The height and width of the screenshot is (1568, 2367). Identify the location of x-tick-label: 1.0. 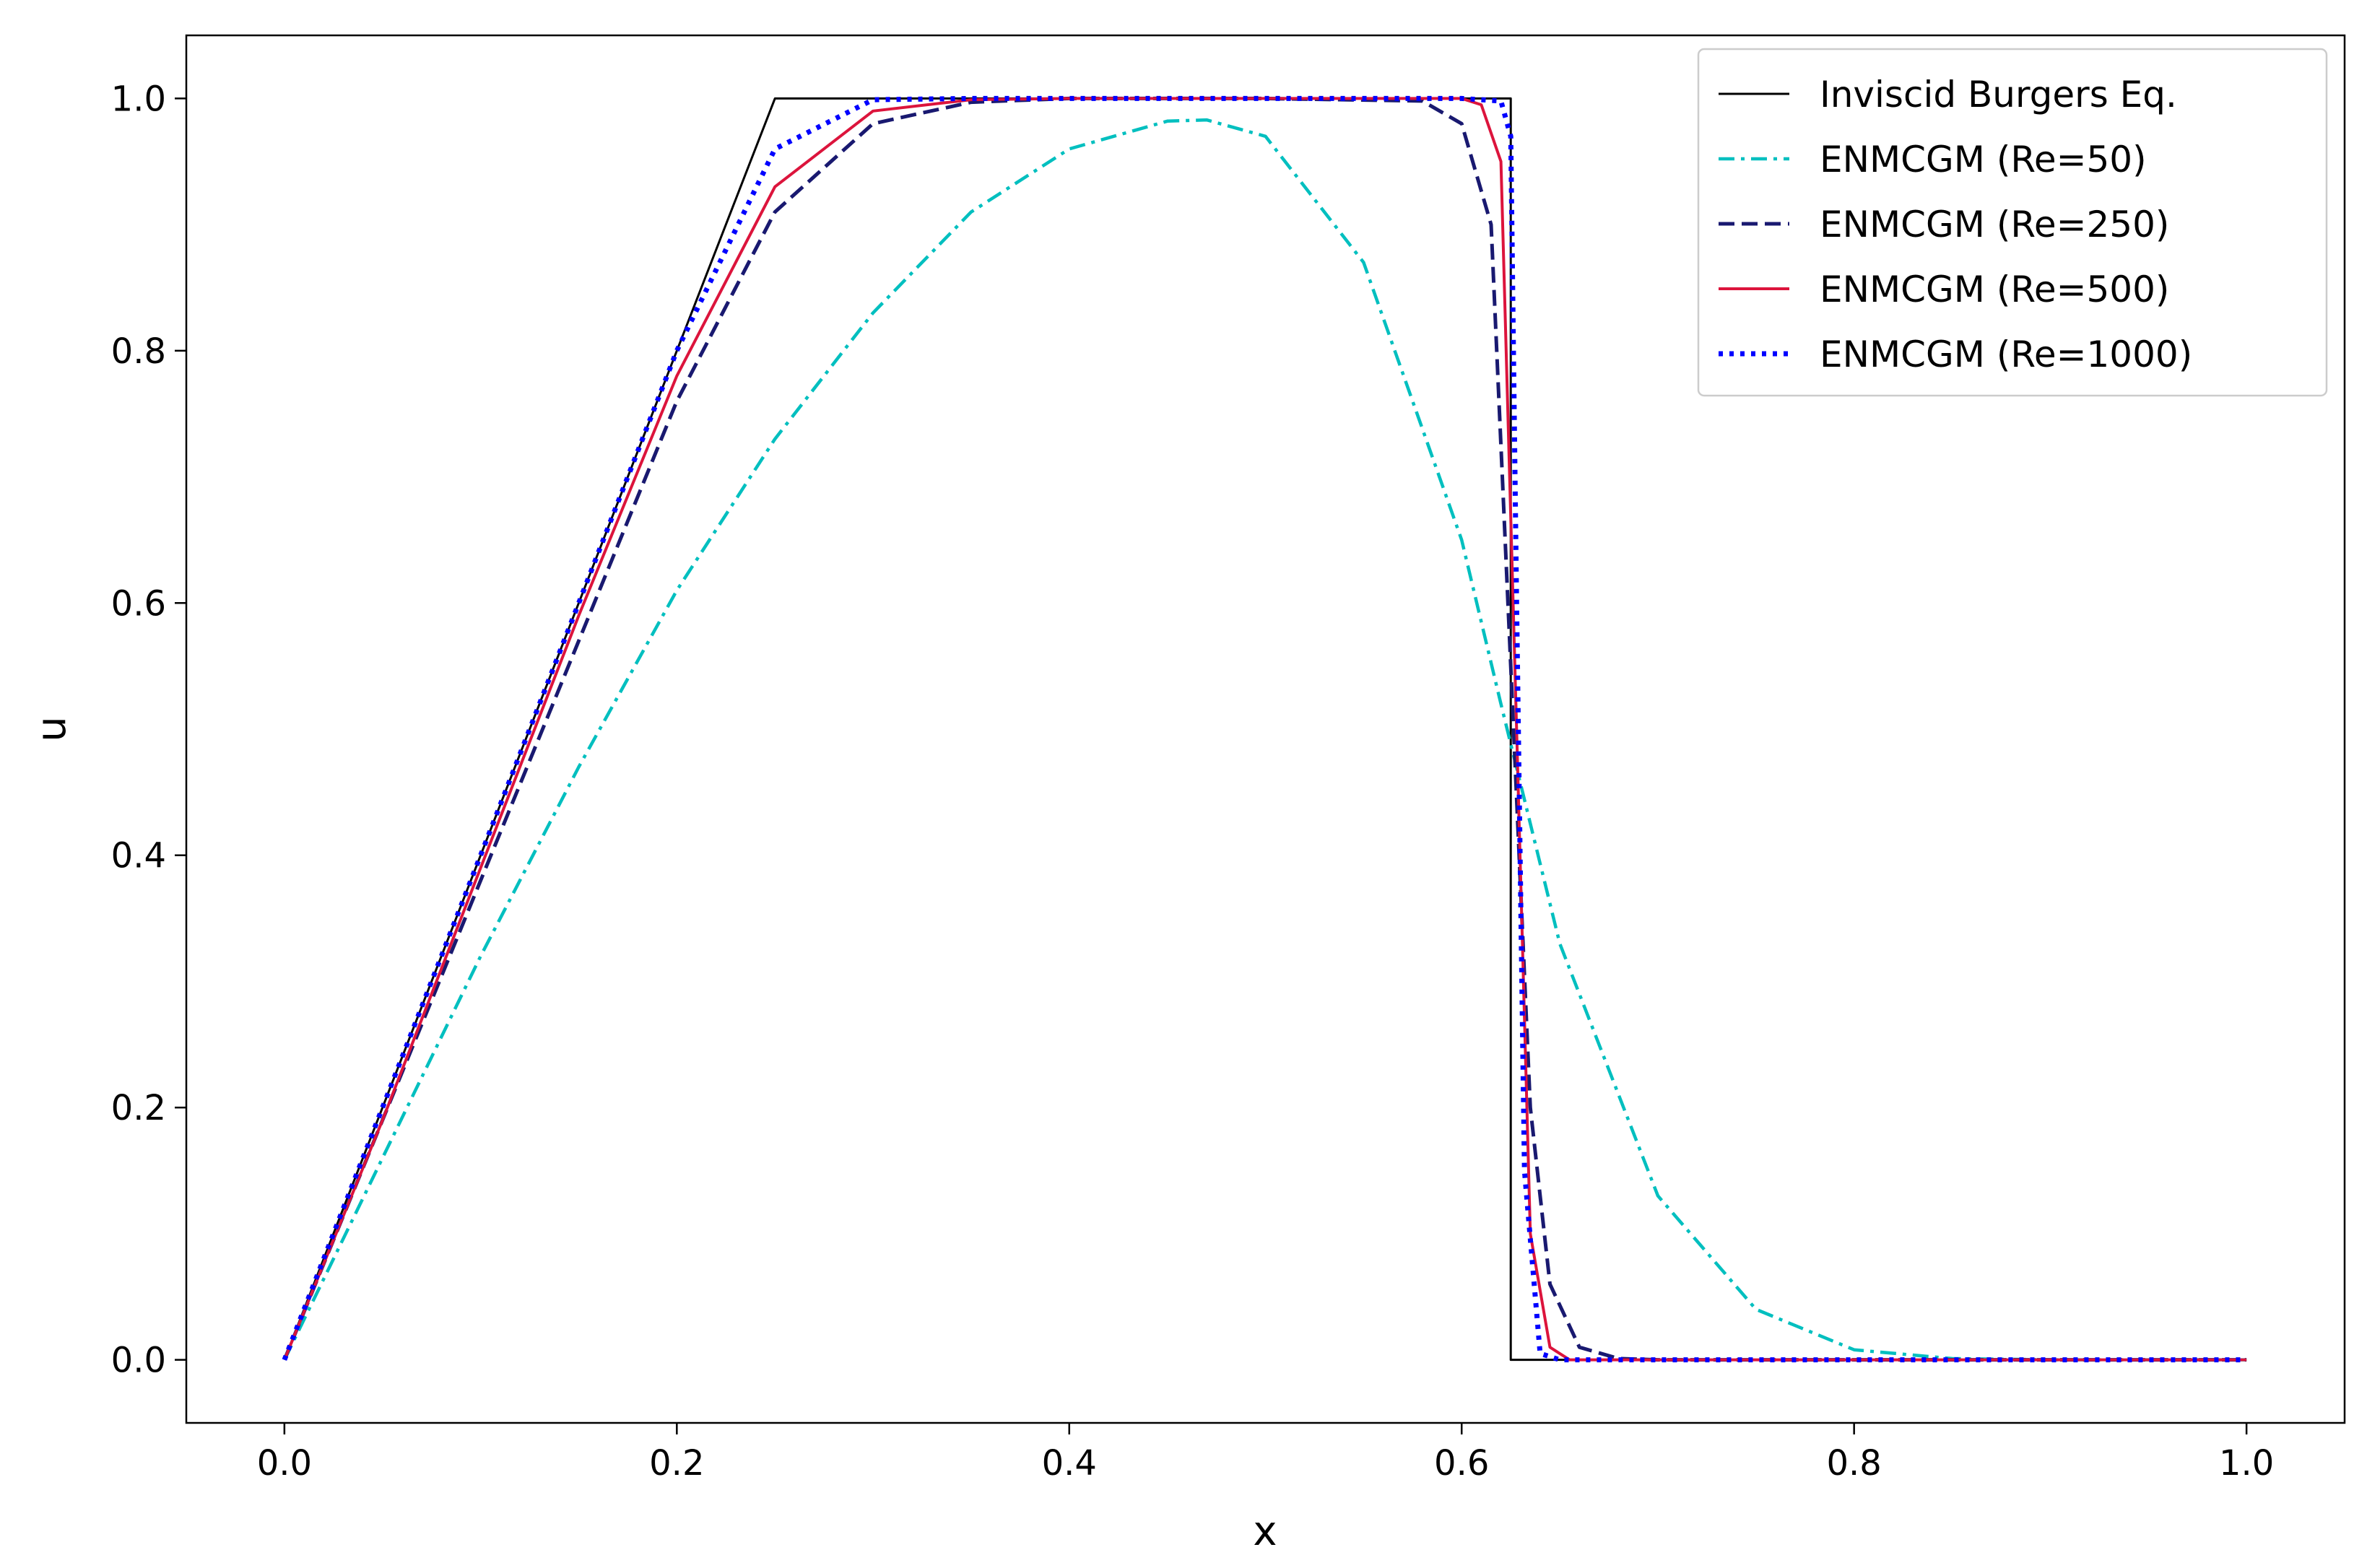
(2246, 1463).